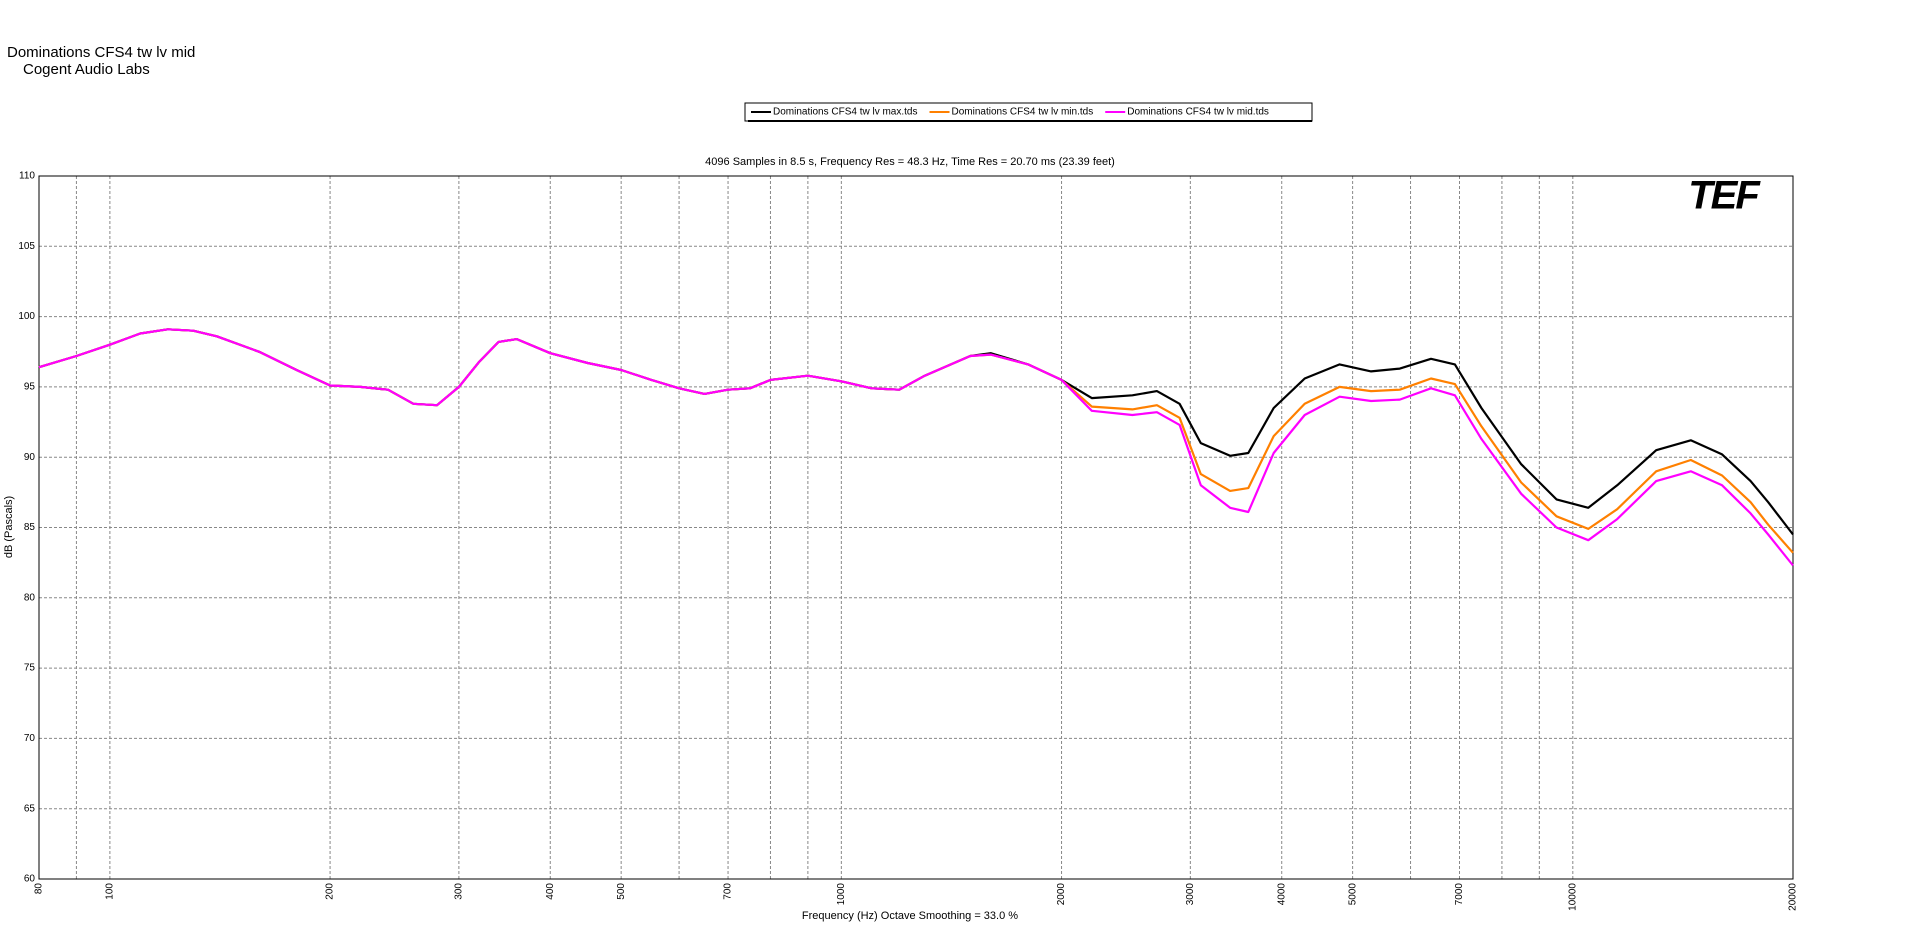  What do you see at coordinates (30, 808) in the screenshot?
I see `y-tick-label: 65` at bounding box center [30, 808].